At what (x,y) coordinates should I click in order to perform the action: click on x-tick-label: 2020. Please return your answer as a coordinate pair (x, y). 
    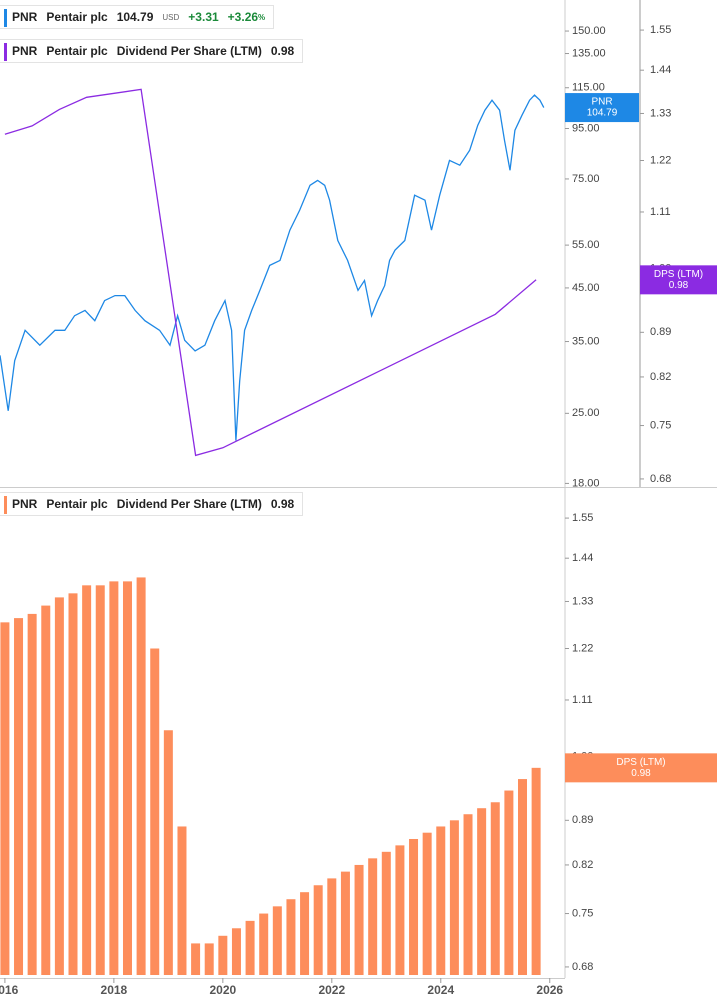
    Looking at the image, I should click on (222, 990).